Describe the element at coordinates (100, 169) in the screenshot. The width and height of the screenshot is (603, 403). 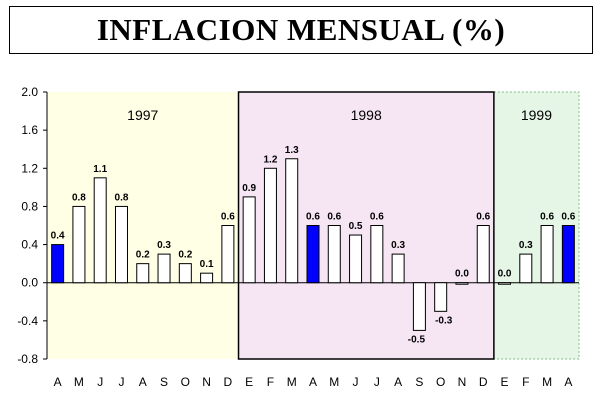
I see `data-label: 1.1` at that location.